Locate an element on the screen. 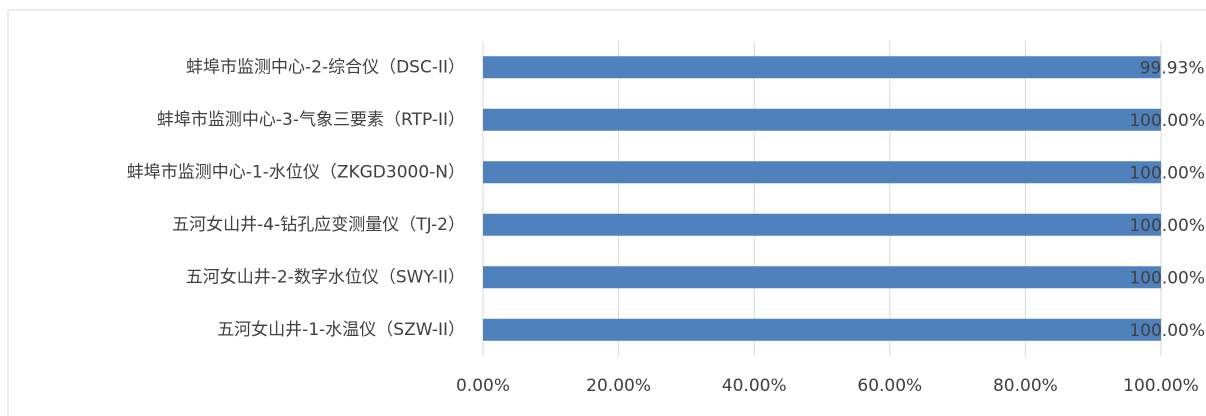 The height and width of the screenshot is (416, 1206). x-tick-label: 60.00% is located at coordinates (889, 386).